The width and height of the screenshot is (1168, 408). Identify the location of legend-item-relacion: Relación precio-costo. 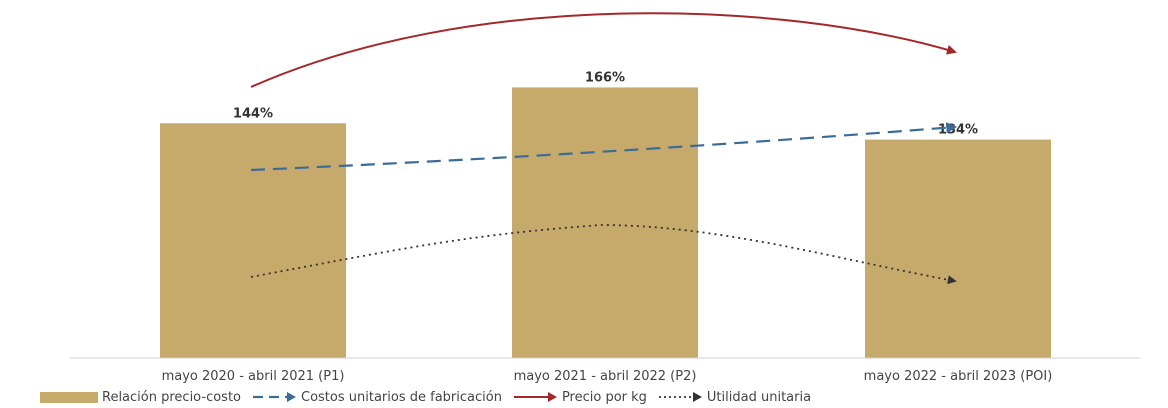
(140, 397).